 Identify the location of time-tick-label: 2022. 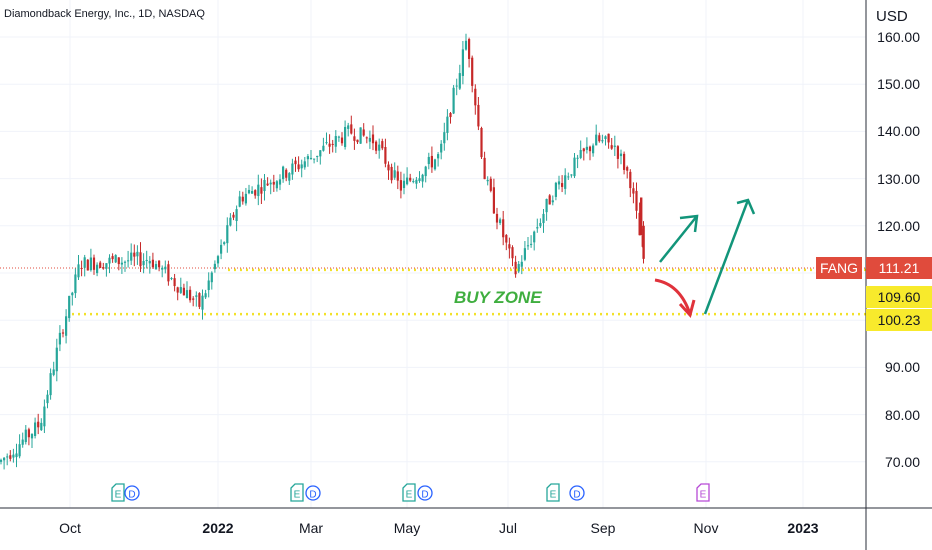
(218, 528).